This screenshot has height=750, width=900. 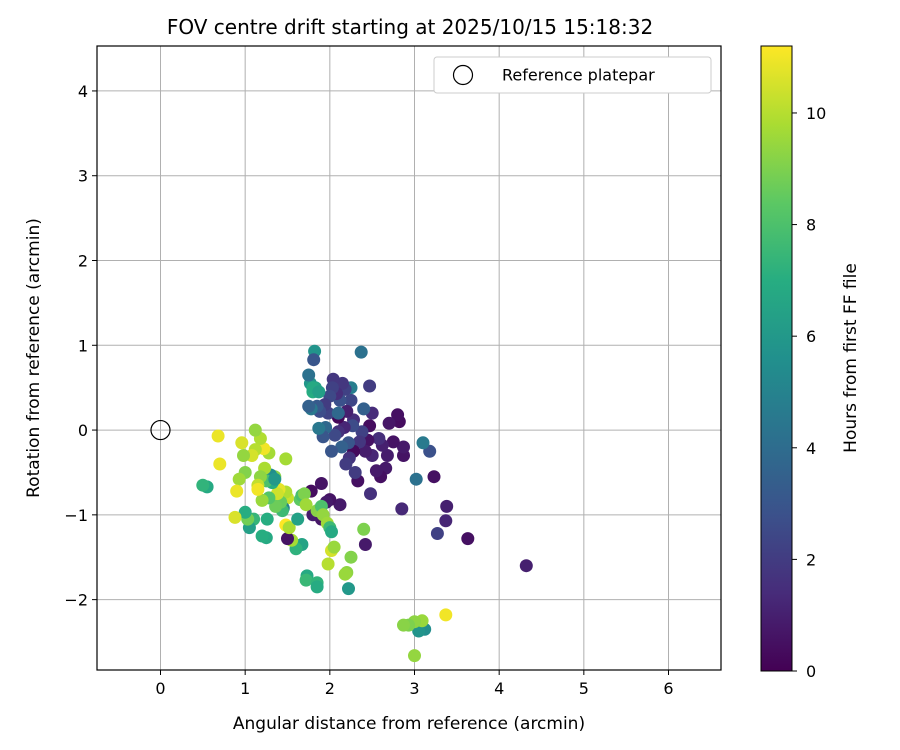 I want to click on x-axis-ticks: 0 1 2 3 4 5 6, so click(x=414, y=684).